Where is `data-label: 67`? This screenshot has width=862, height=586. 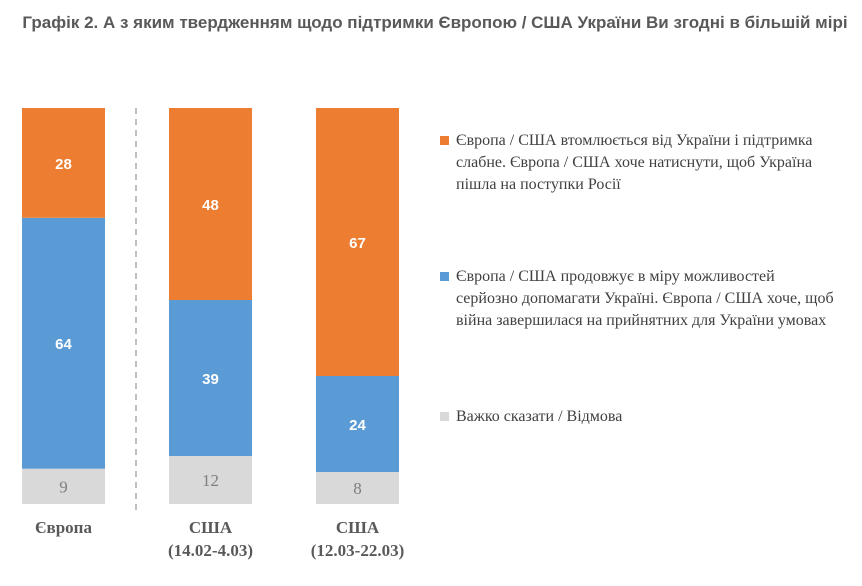 data-label: 67 is located at coordinates (357, 243).